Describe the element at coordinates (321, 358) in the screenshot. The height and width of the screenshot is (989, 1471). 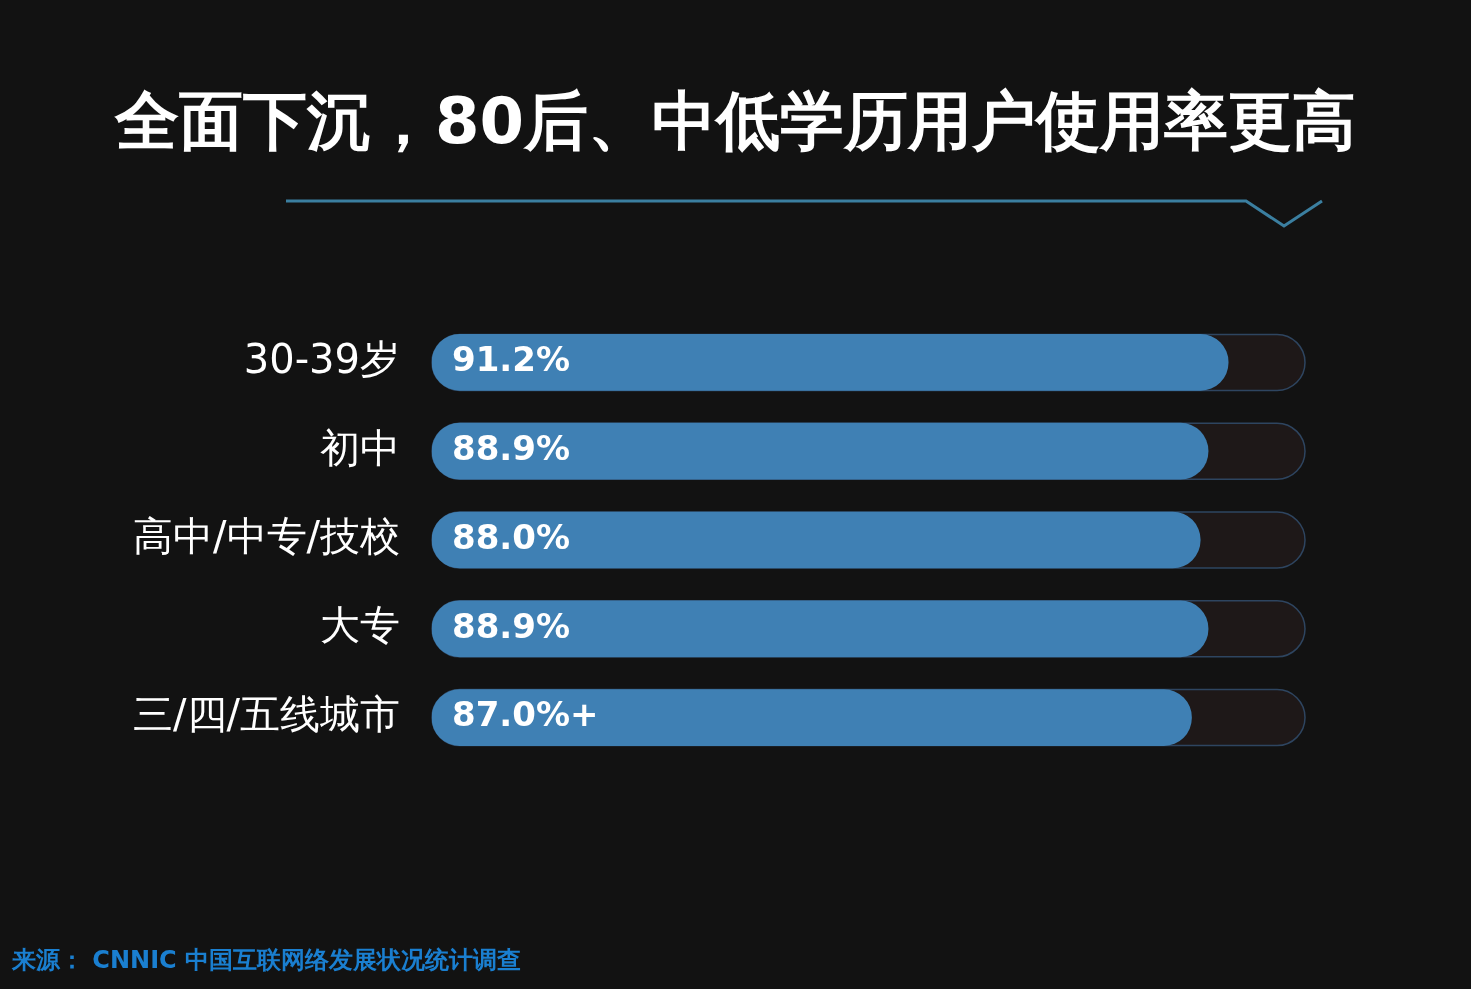
I see `y-tick-label: 30-39岁` at that location.